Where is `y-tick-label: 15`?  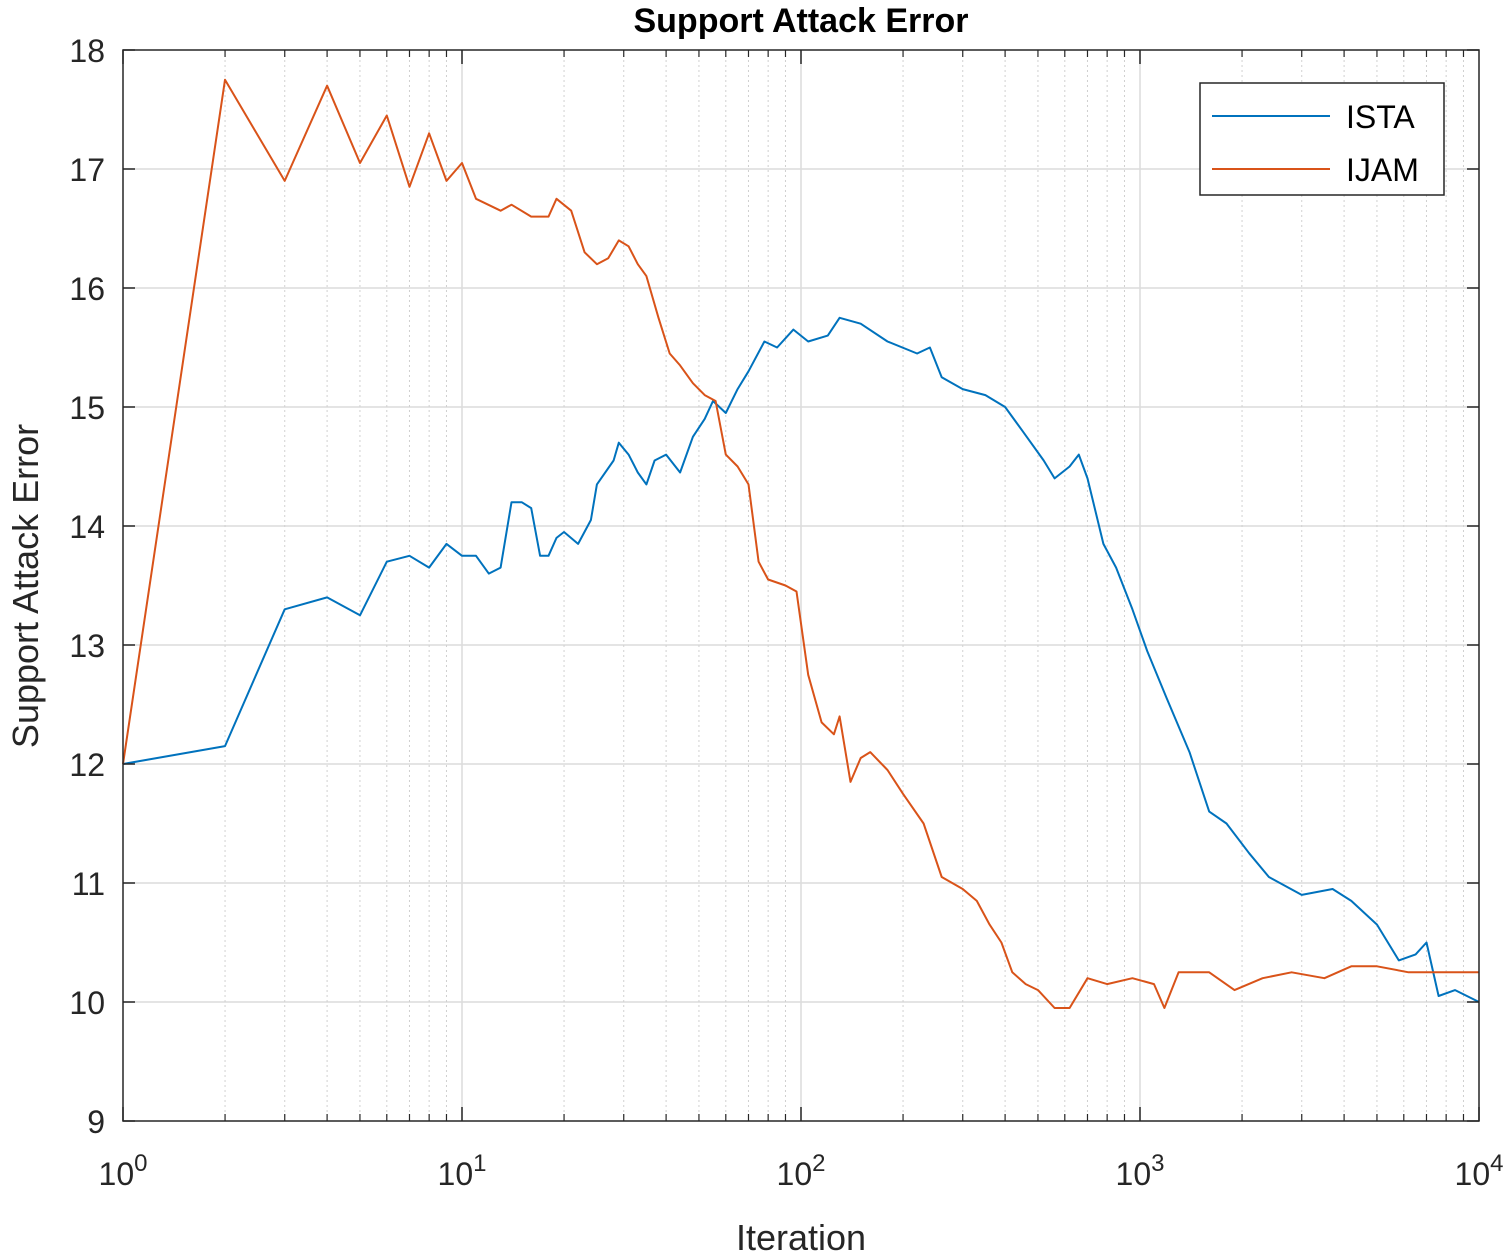 y-tick-label: 15 is located at coordinates (87, 408).